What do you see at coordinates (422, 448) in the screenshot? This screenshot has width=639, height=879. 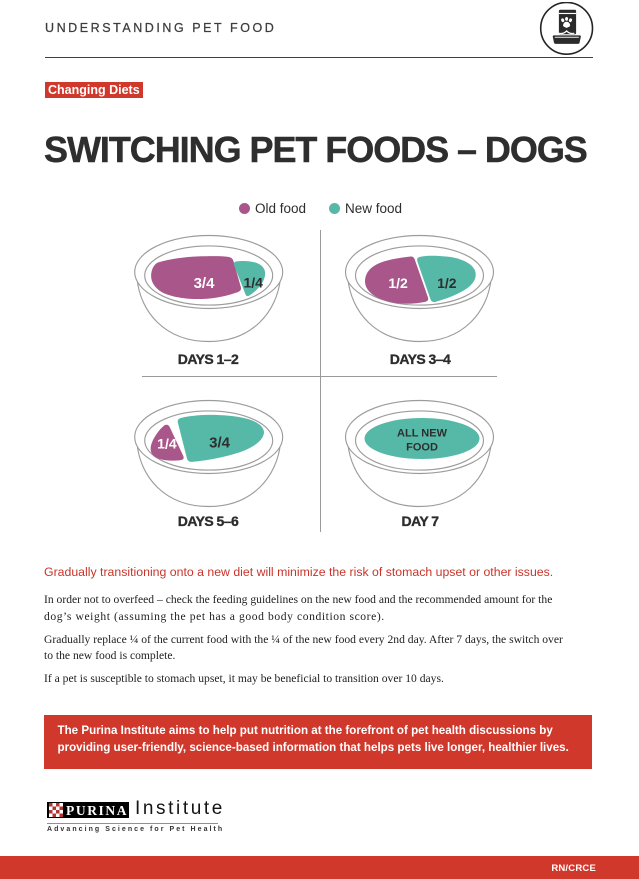 I see `svg-text: FOOD` at bounding box center [422, 448].